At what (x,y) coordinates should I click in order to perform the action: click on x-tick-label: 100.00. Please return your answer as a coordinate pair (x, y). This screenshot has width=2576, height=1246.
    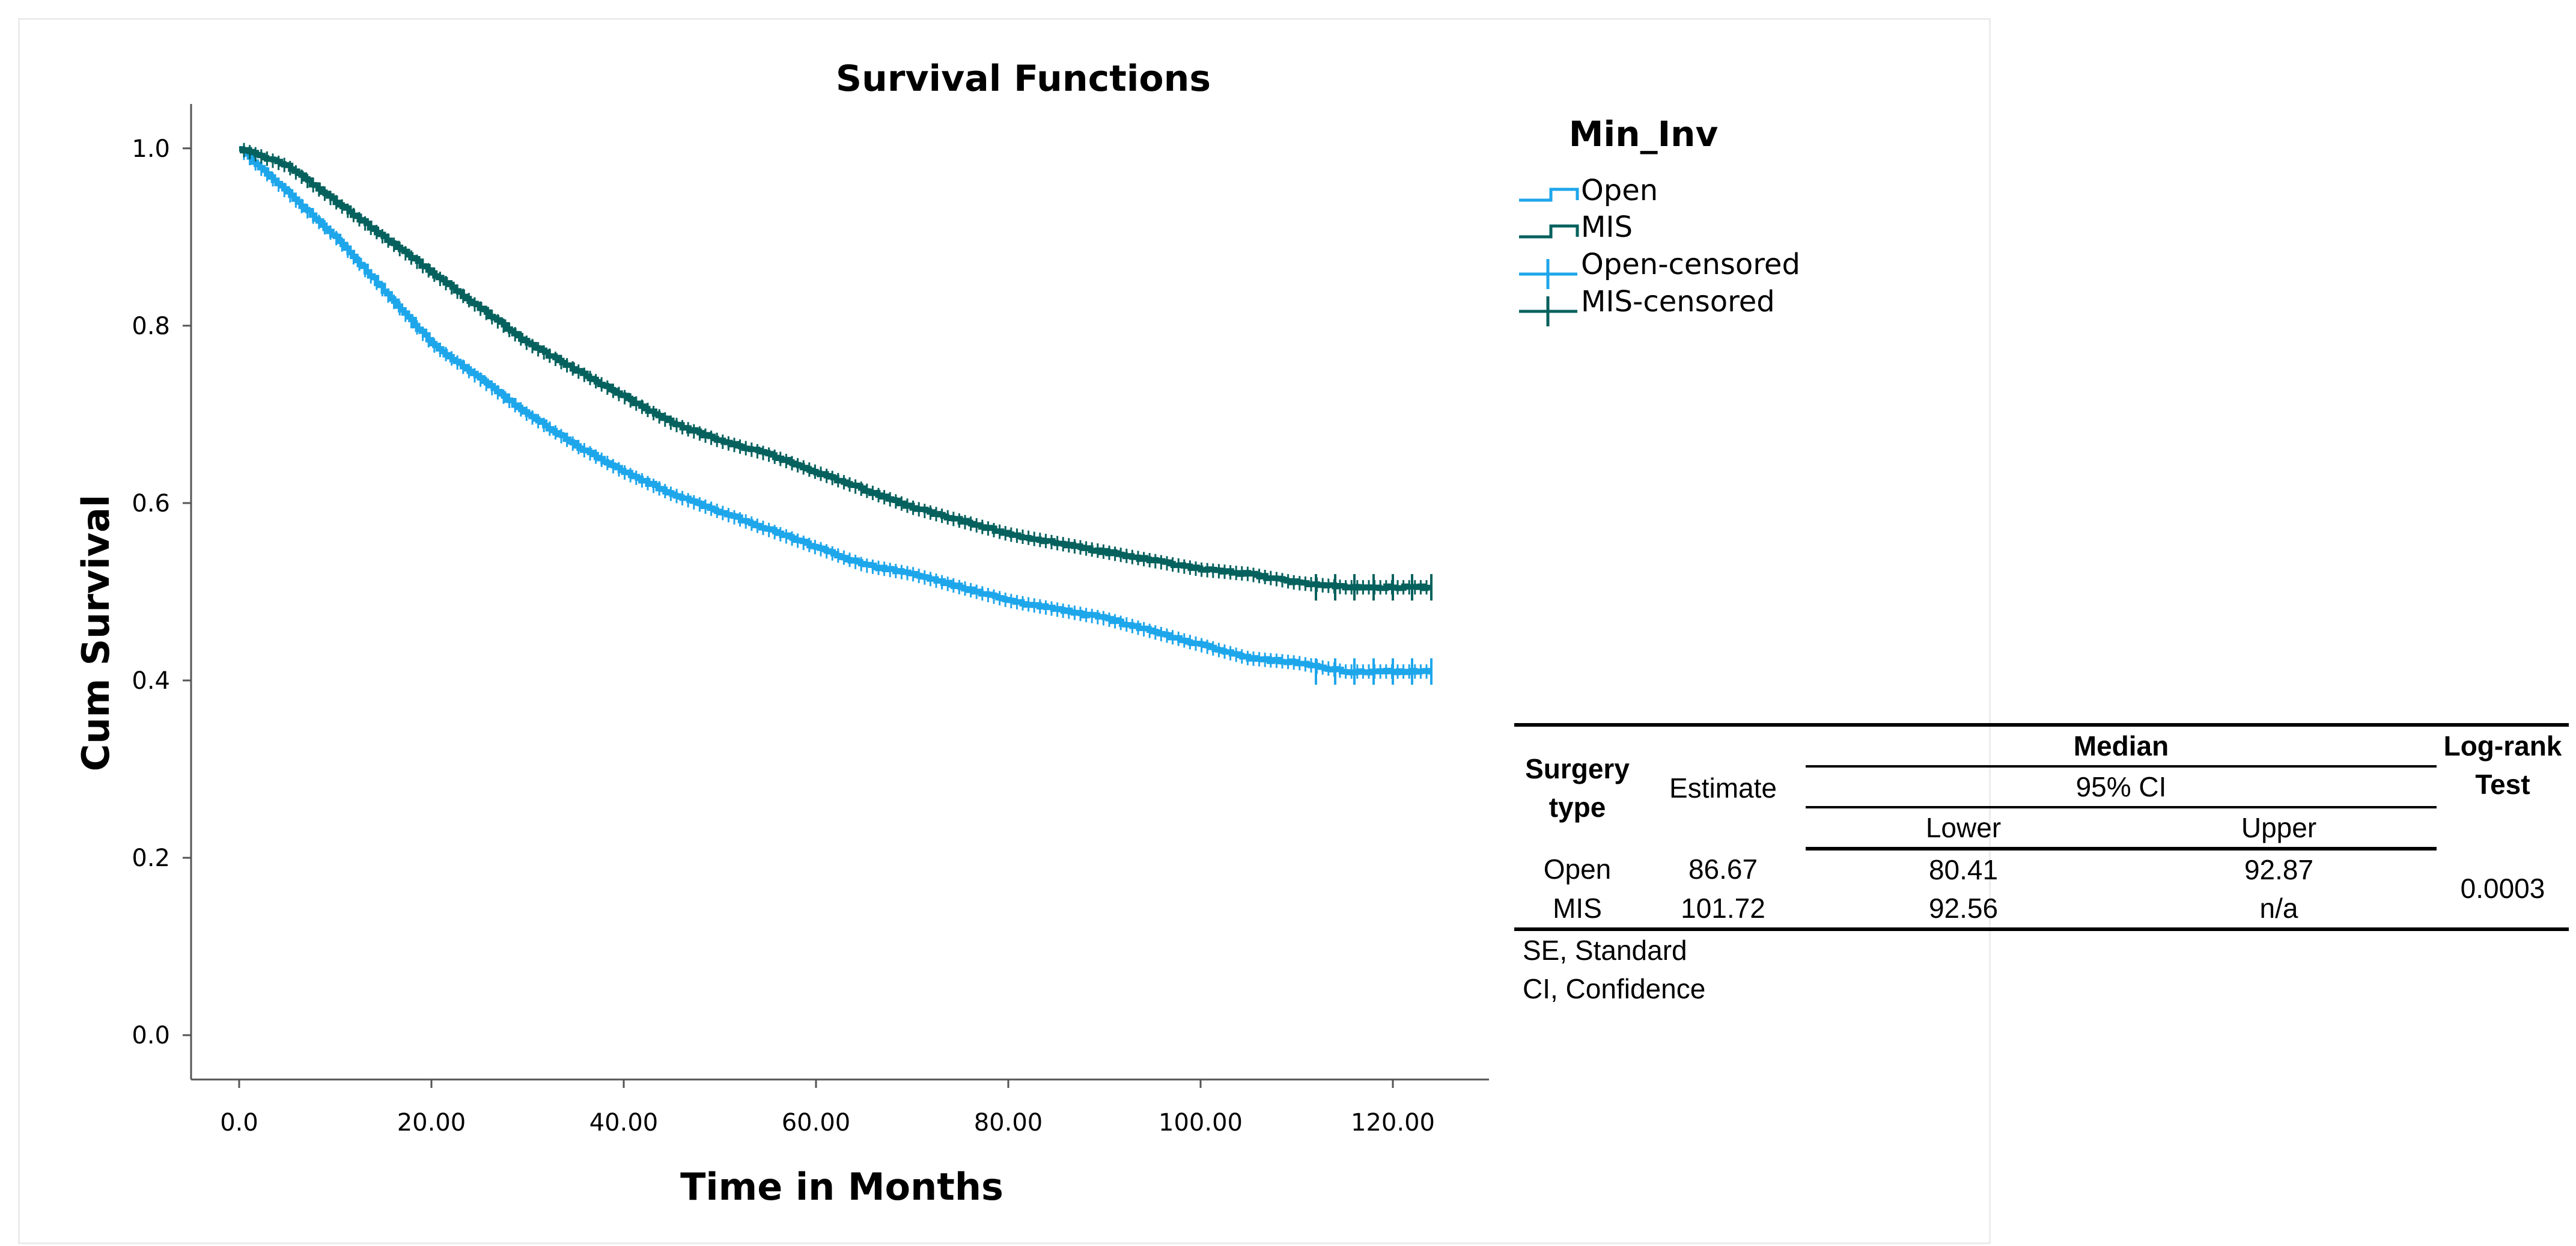
    Looking at the image, I should click on (1201, 1123).